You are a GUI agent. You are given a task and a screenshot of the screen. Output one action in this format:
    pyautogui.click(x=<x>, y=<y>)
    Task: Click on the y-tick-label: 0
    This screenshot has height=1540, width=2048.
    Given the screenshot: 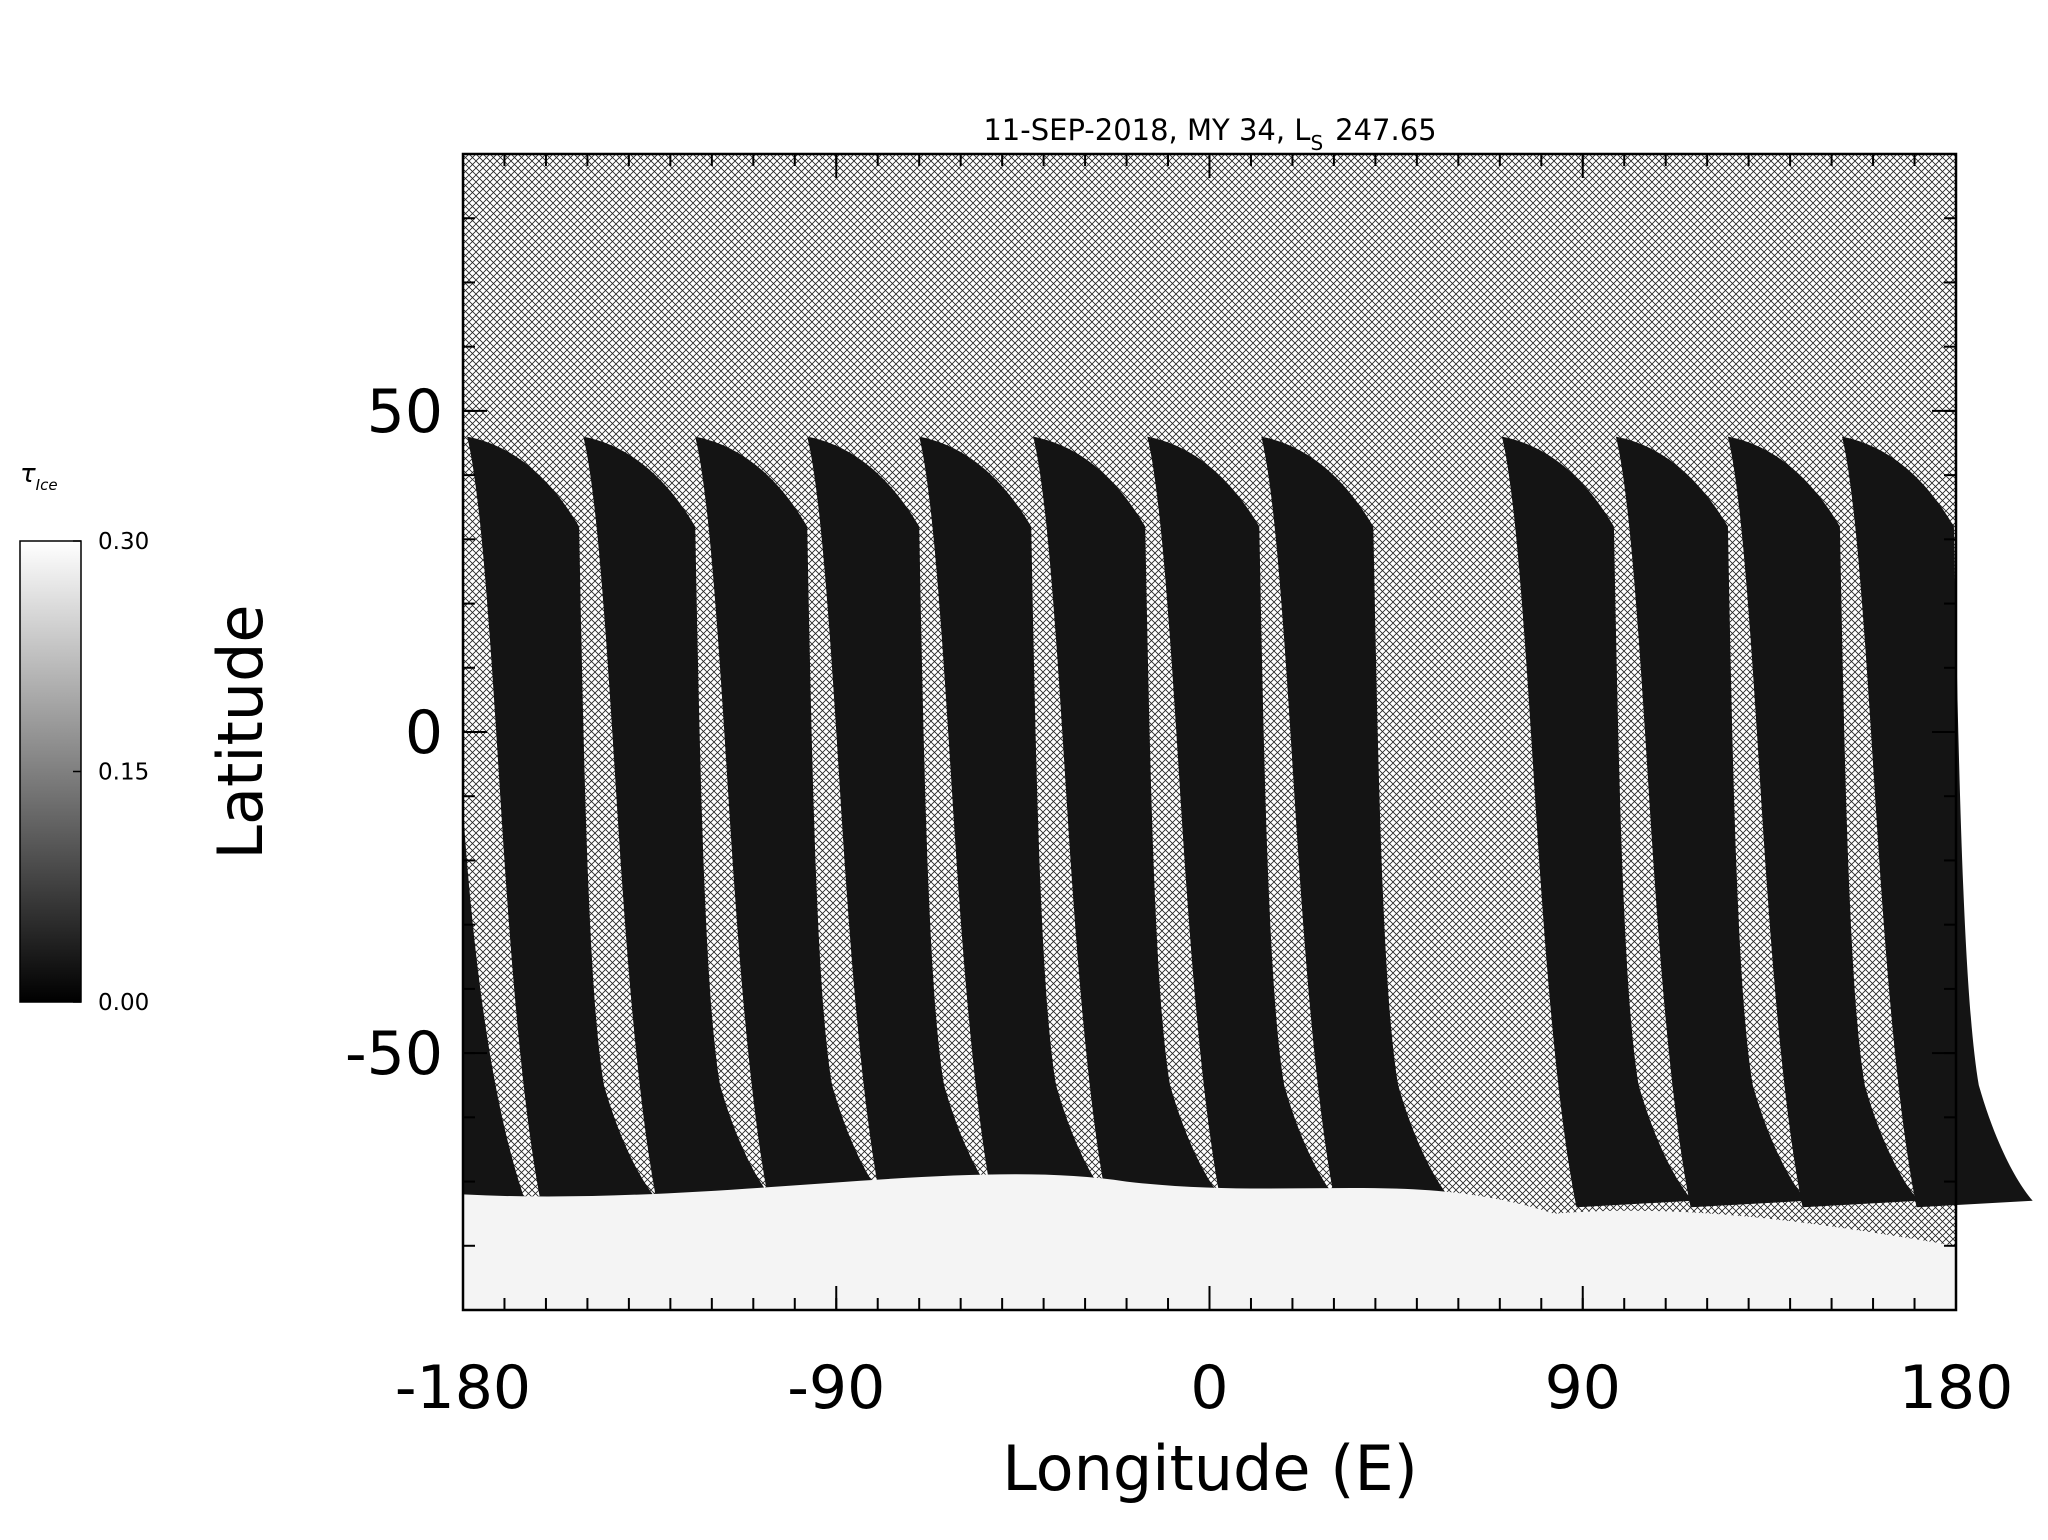 What is the action you would take?
    pyautogui.click(x=424, y=733)
    